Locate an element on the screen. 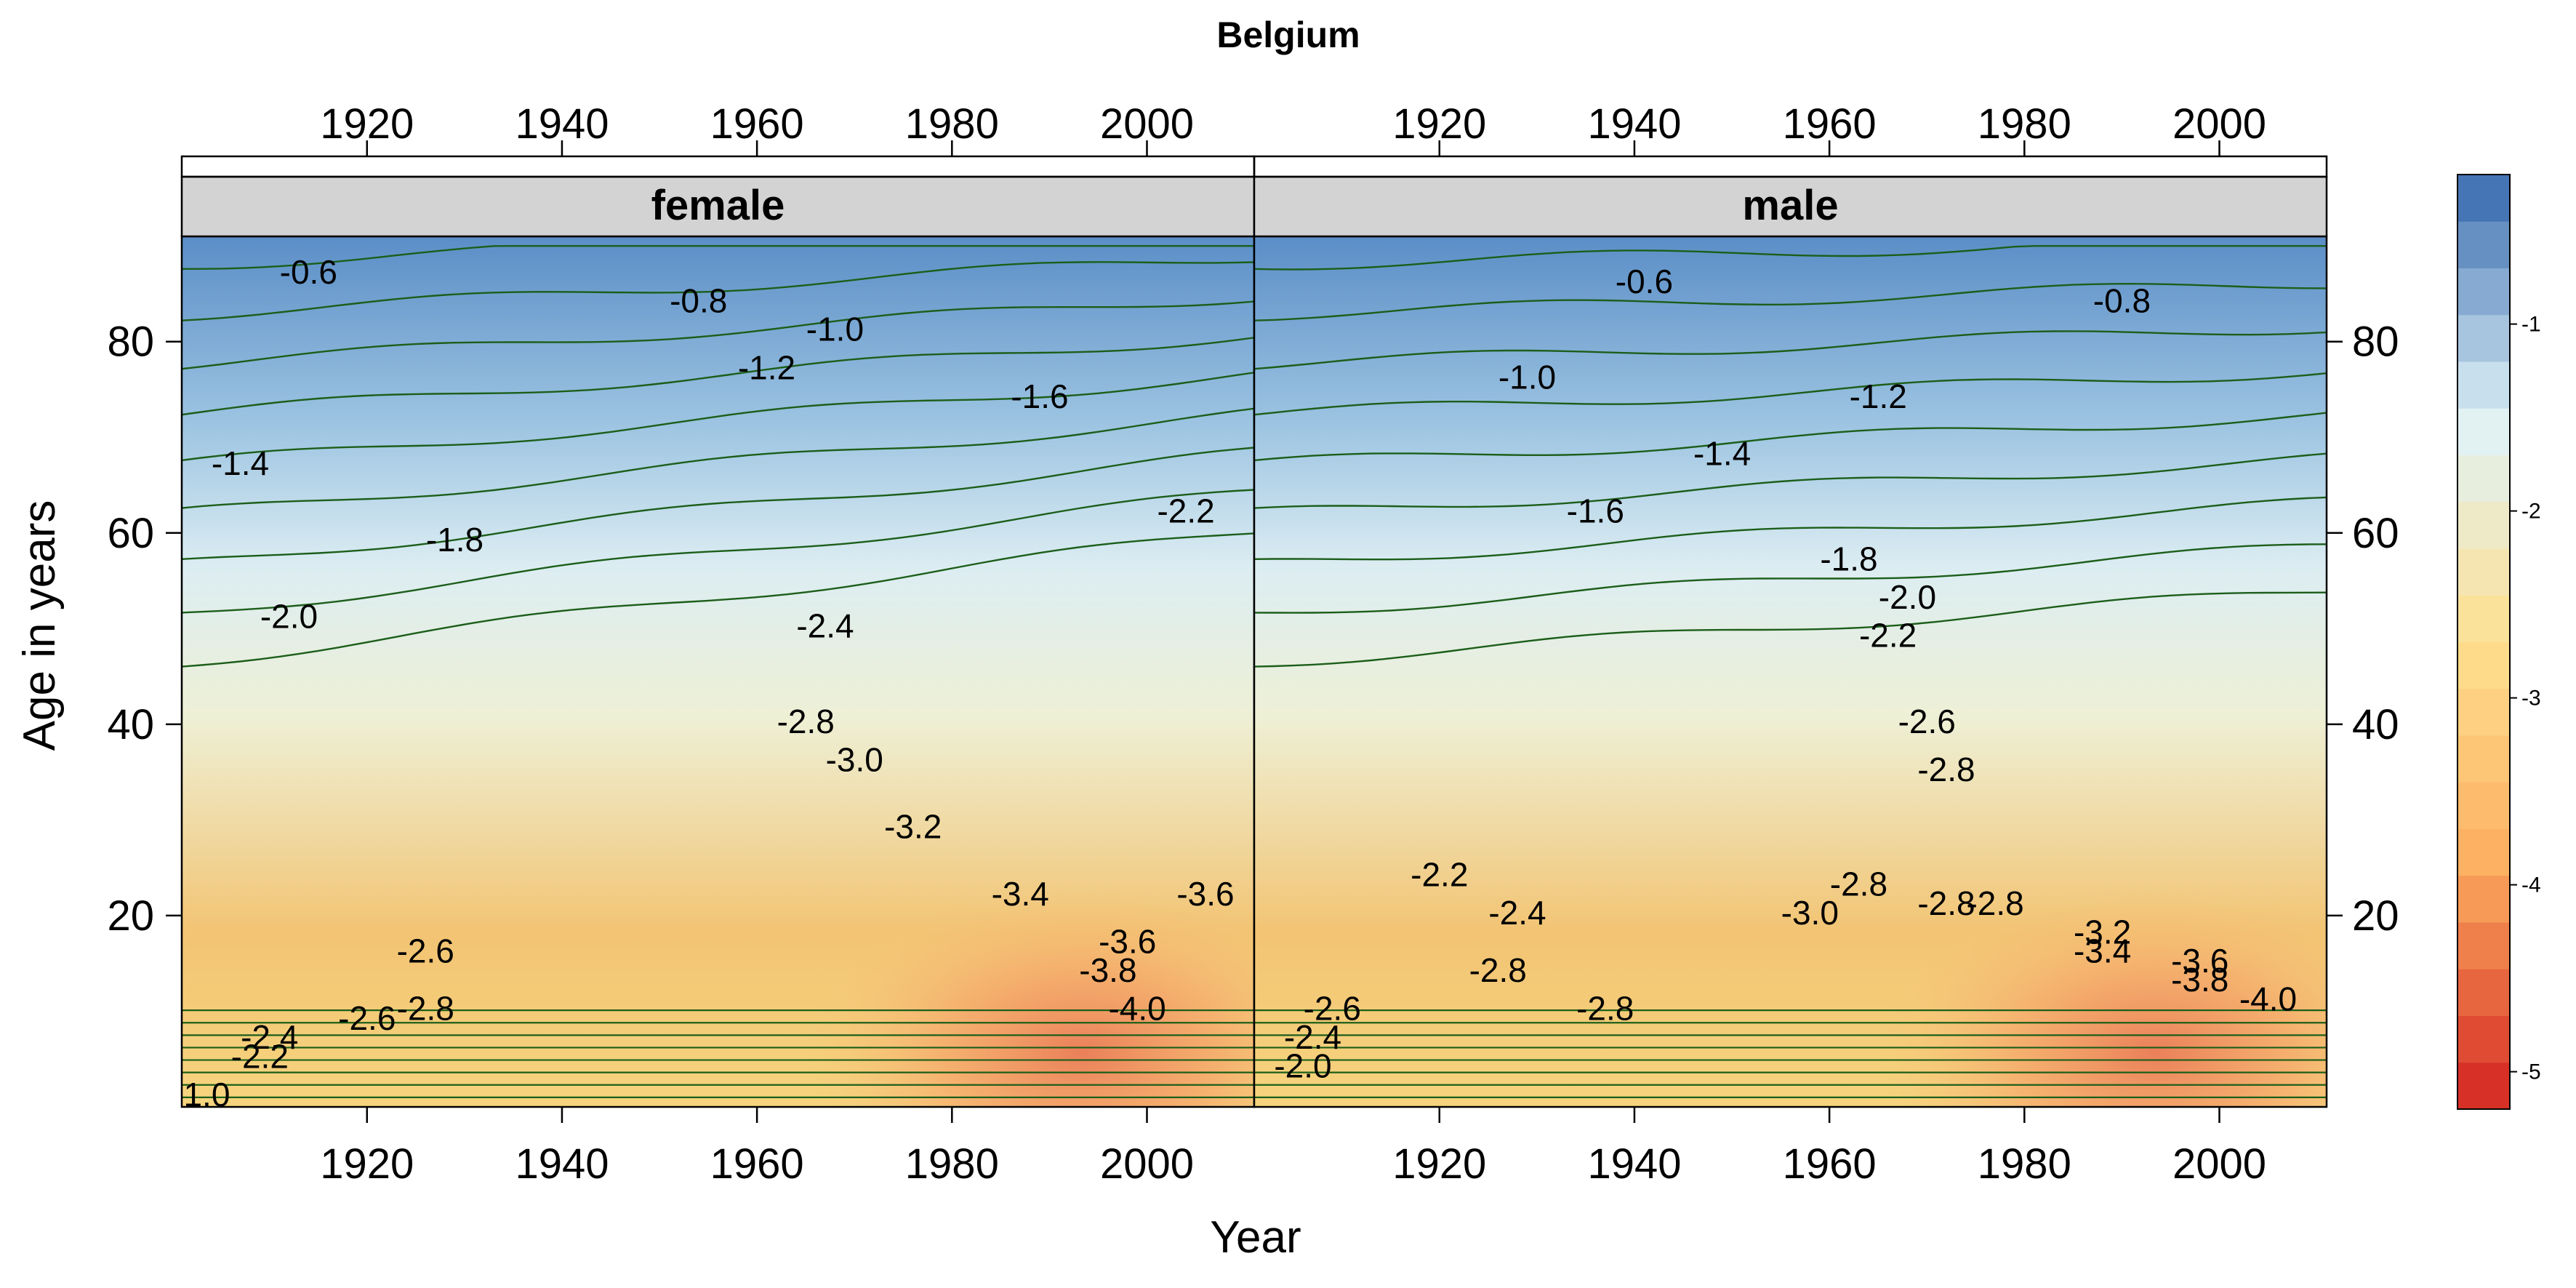 The width and height of the screenshot is (2576, 1288). colorbar-frame is located at coordinates (2484, 642).